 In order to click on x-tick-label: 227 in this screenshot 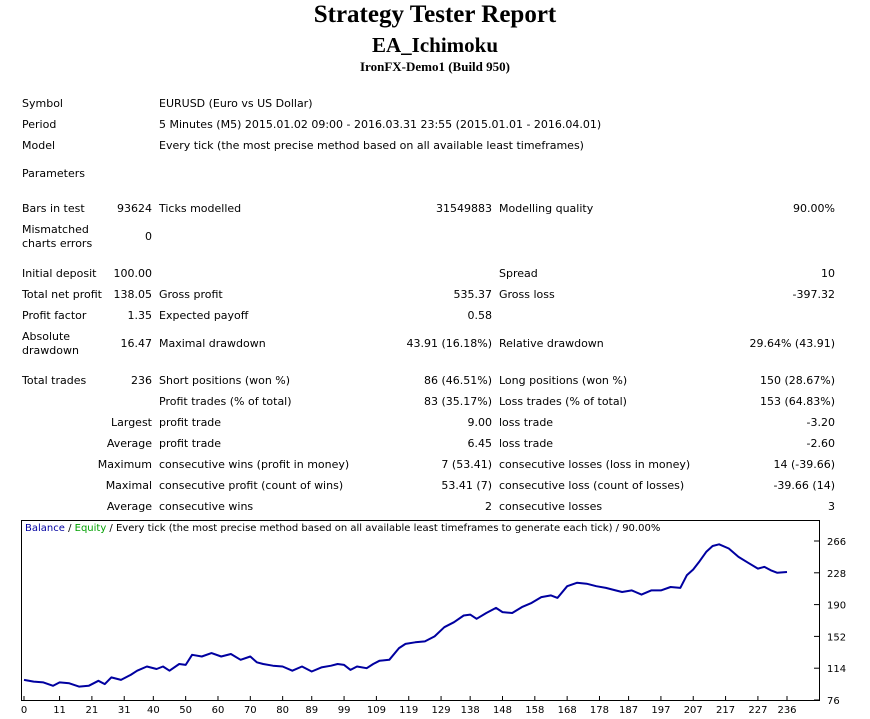, I will do `click(757, 710)`.